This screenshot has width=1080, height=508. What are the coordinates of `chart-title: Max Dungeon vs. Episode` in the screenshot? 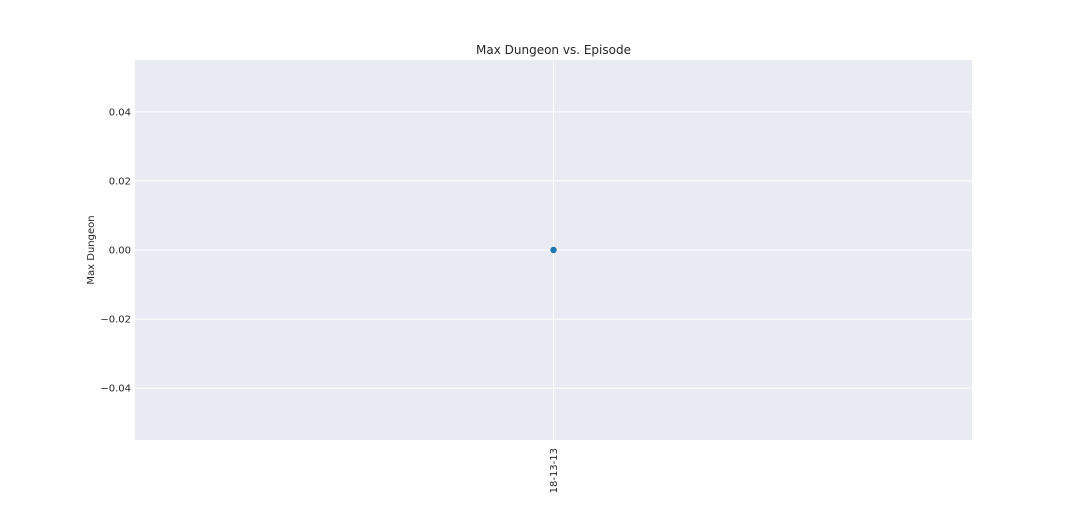 It's located at (553, 50).